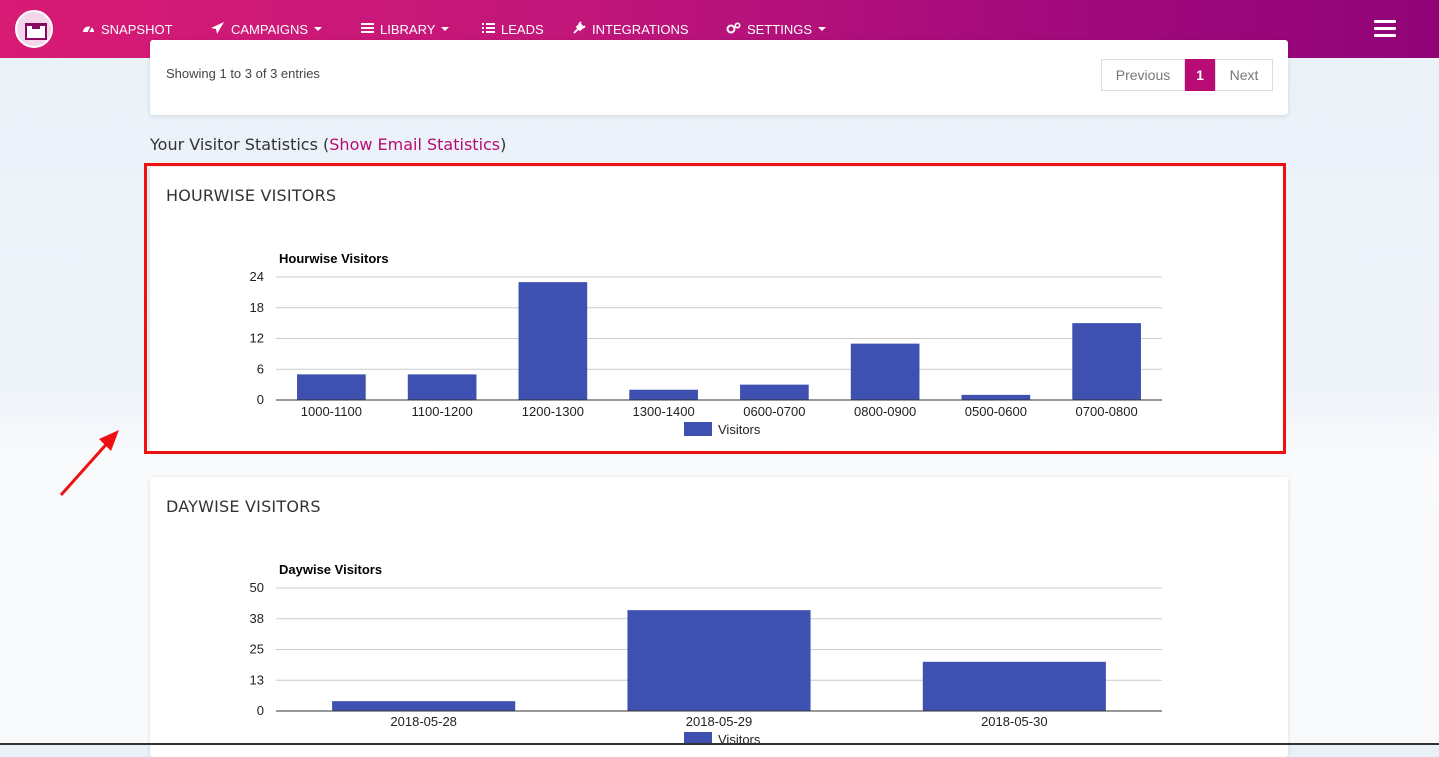 The width and height of the screenshot is (1439, 757). Describe the element at coordinates (331, 411) in the screenshot. I see `x-tick-label: 1000-1100` at that location.